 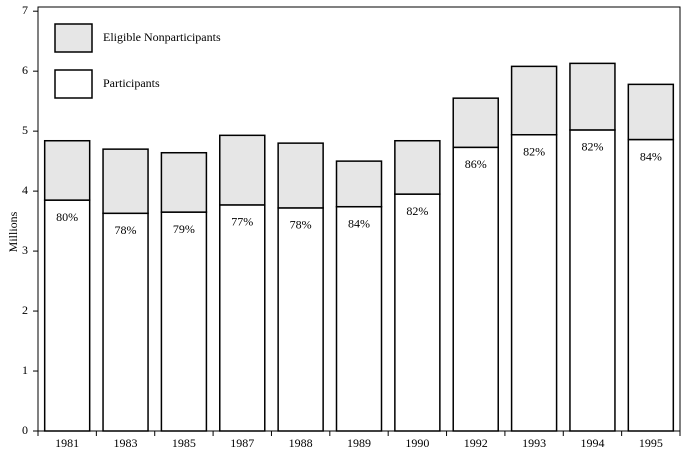 What do you see at coordinates (25, 10) in the screenshot?
I see `y-tick-label: 7` at bounding box center [25, 10].